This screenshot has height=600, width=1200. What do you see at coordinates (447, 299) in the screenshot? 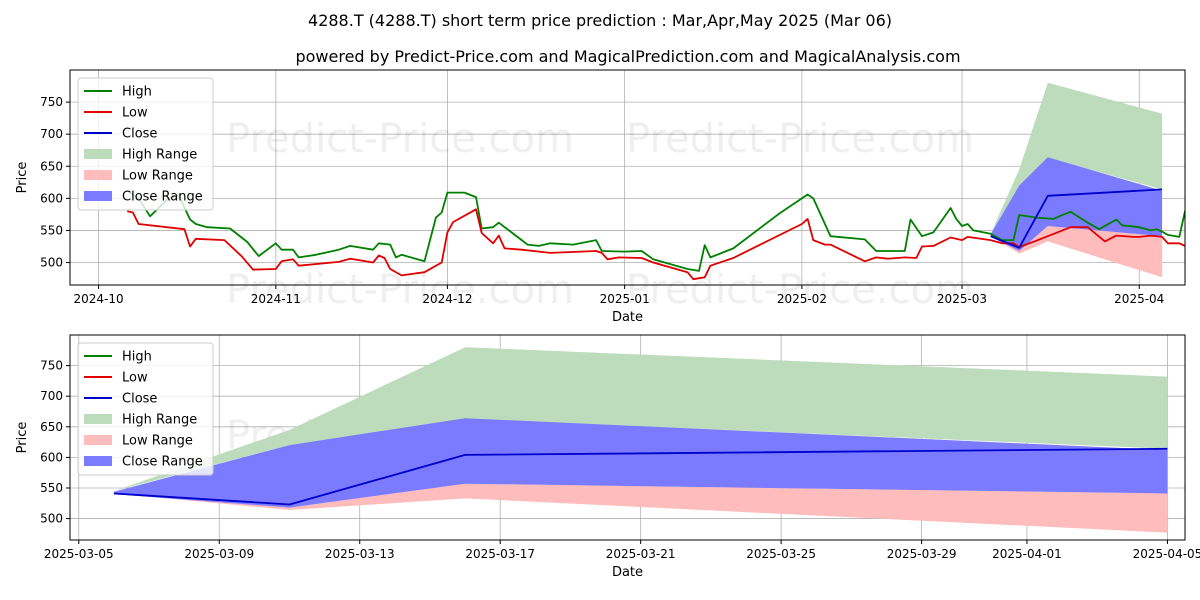
I see `x-tick-label: 2024-12` at bounding box center [447, 299].